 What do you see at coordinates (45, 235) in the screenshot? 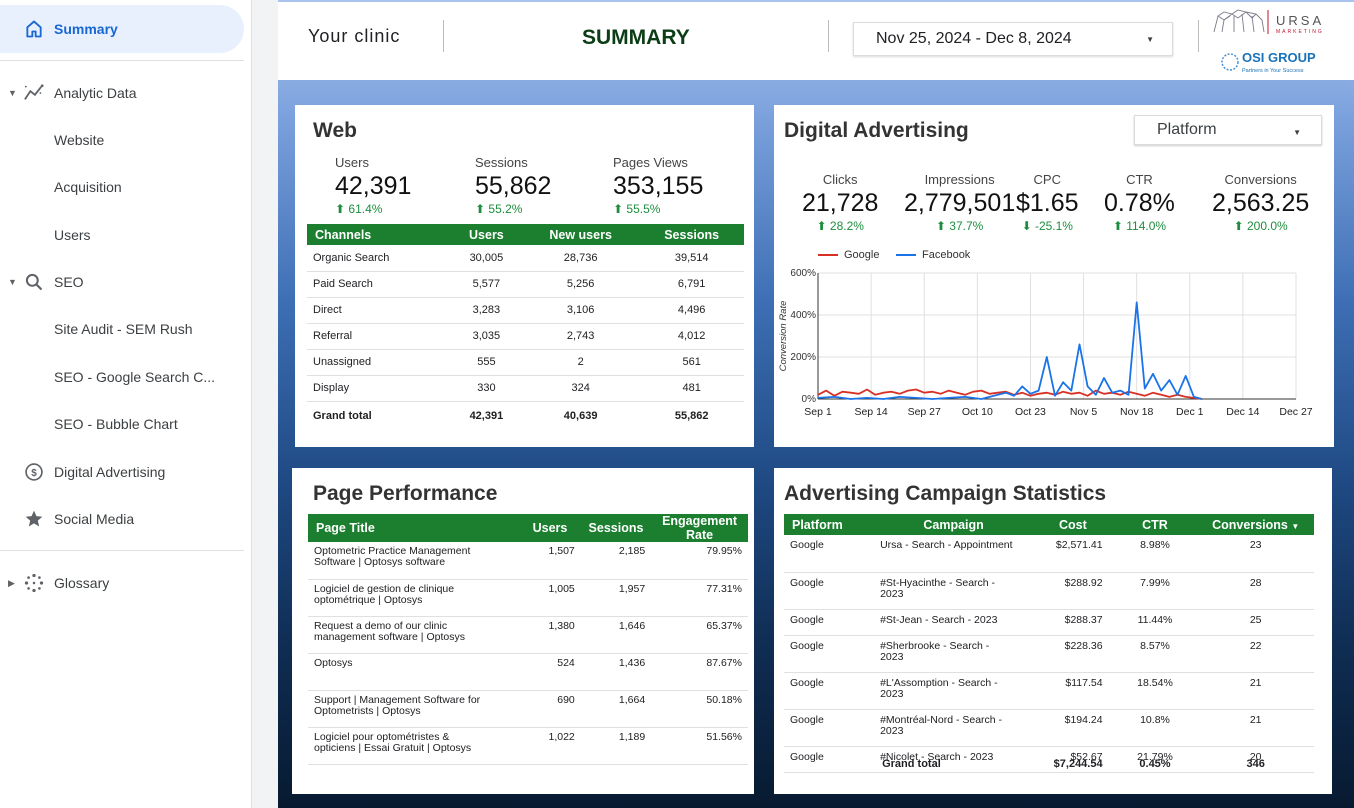
I see `sidebar-item-users: Users` at bounding box center [45, 235].